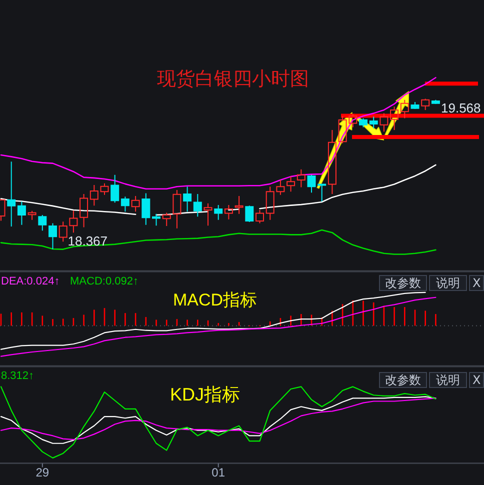 The width and height of the screenshot is (484, 485). Describe the element at coordinates (17, 376) in the screenshot. I see `text: 8.312↑` at that location.